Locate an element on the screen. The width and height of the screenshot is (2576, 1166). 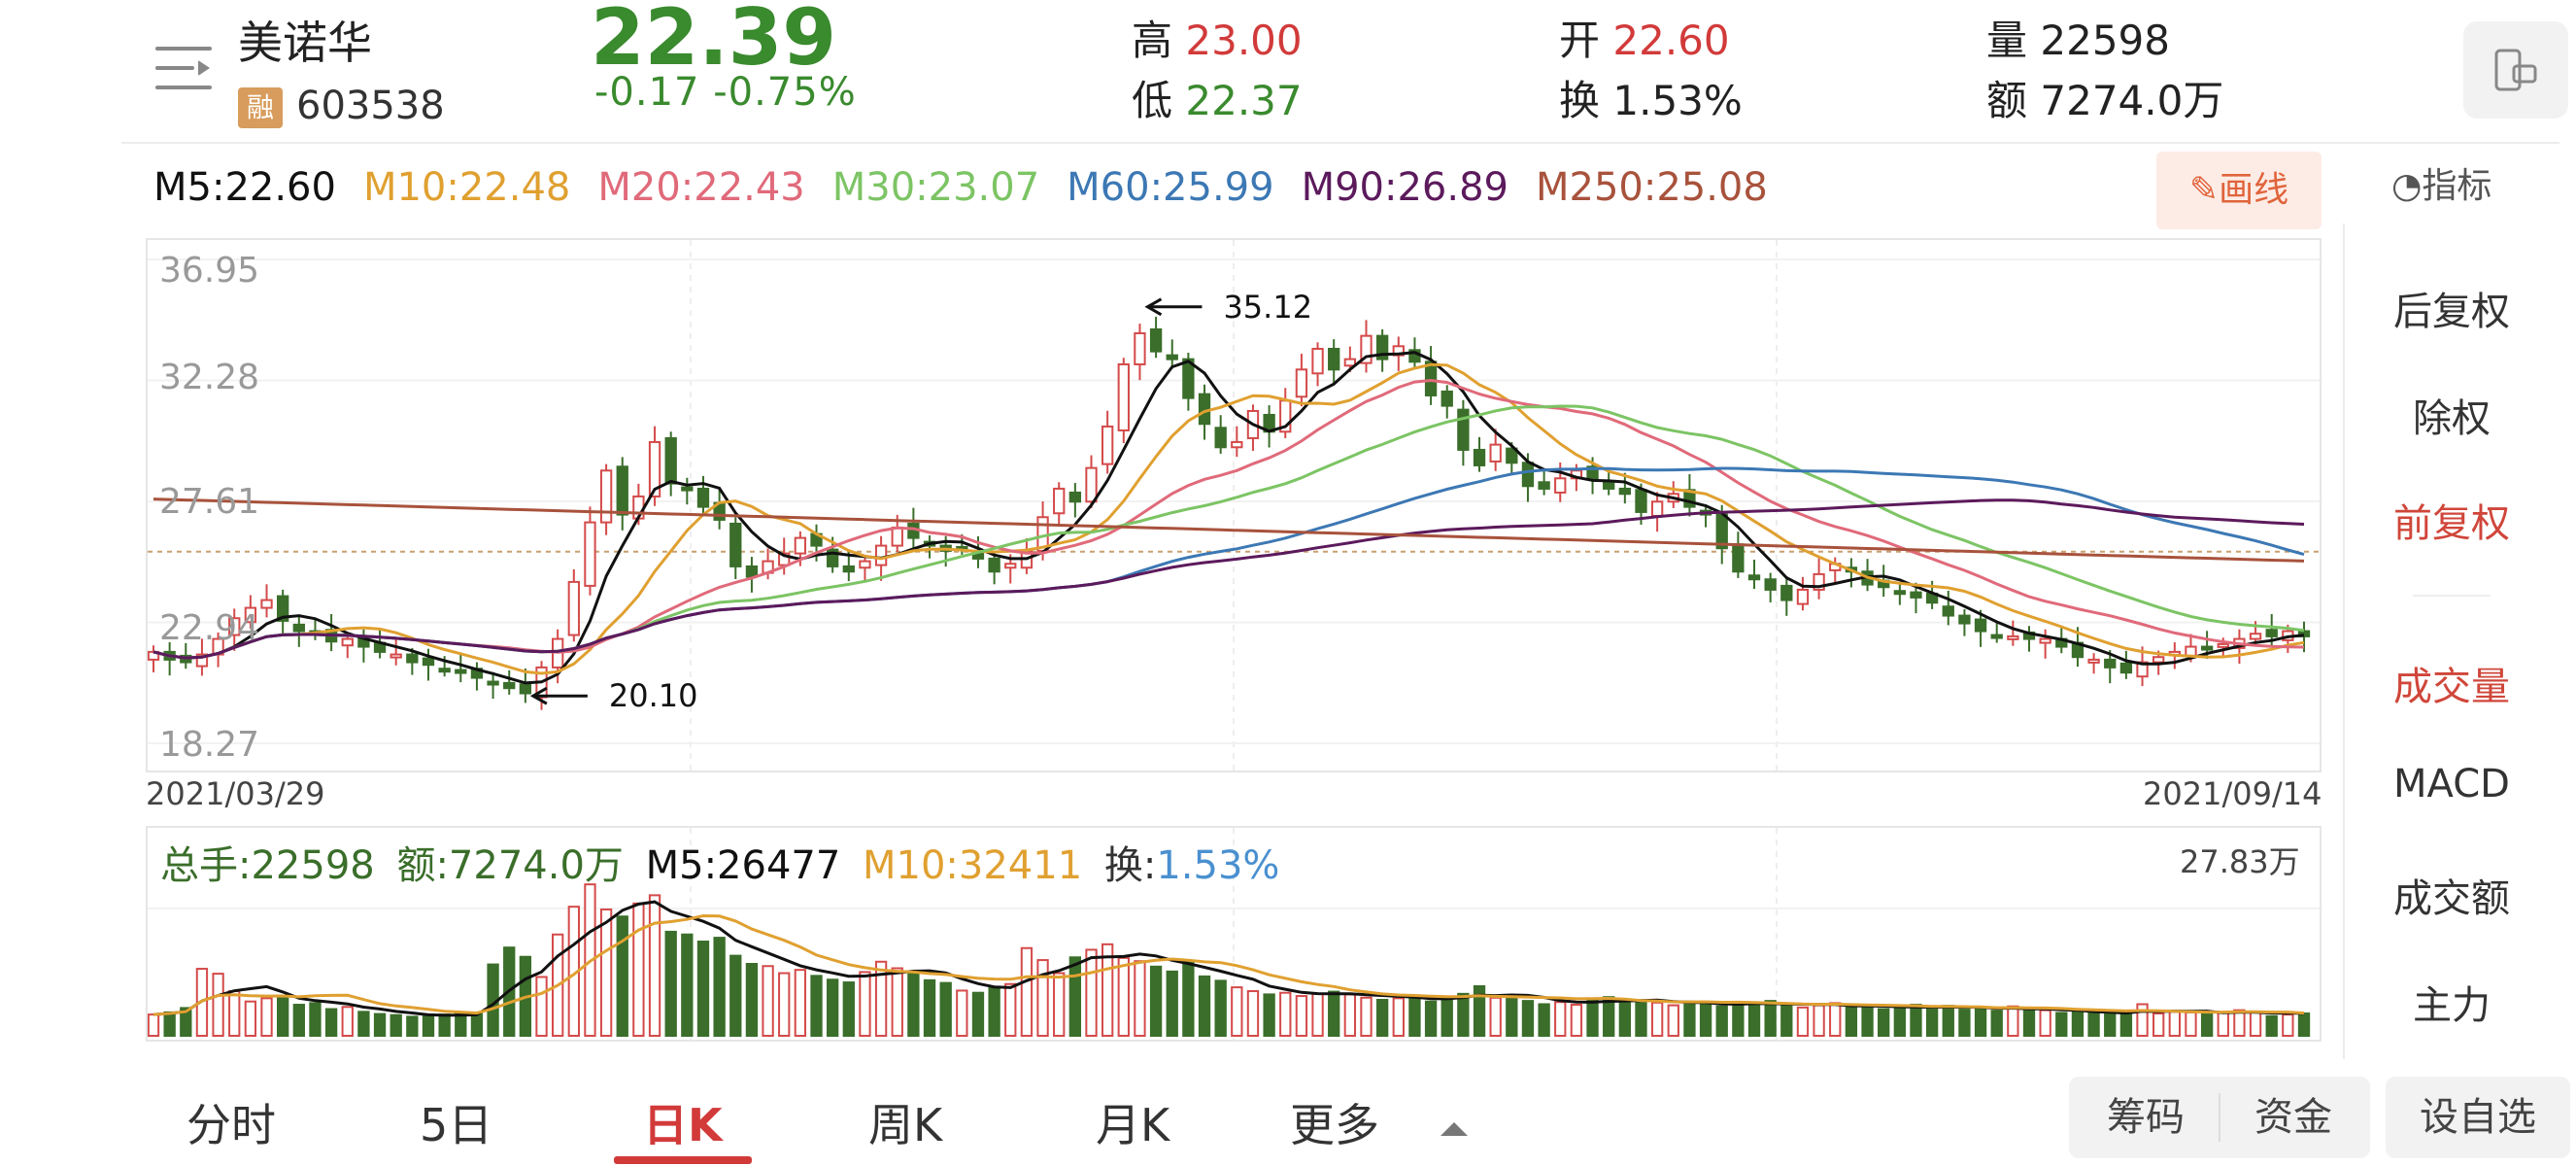
chips-button: 筹码 is located at coordinates (2146, 1117).